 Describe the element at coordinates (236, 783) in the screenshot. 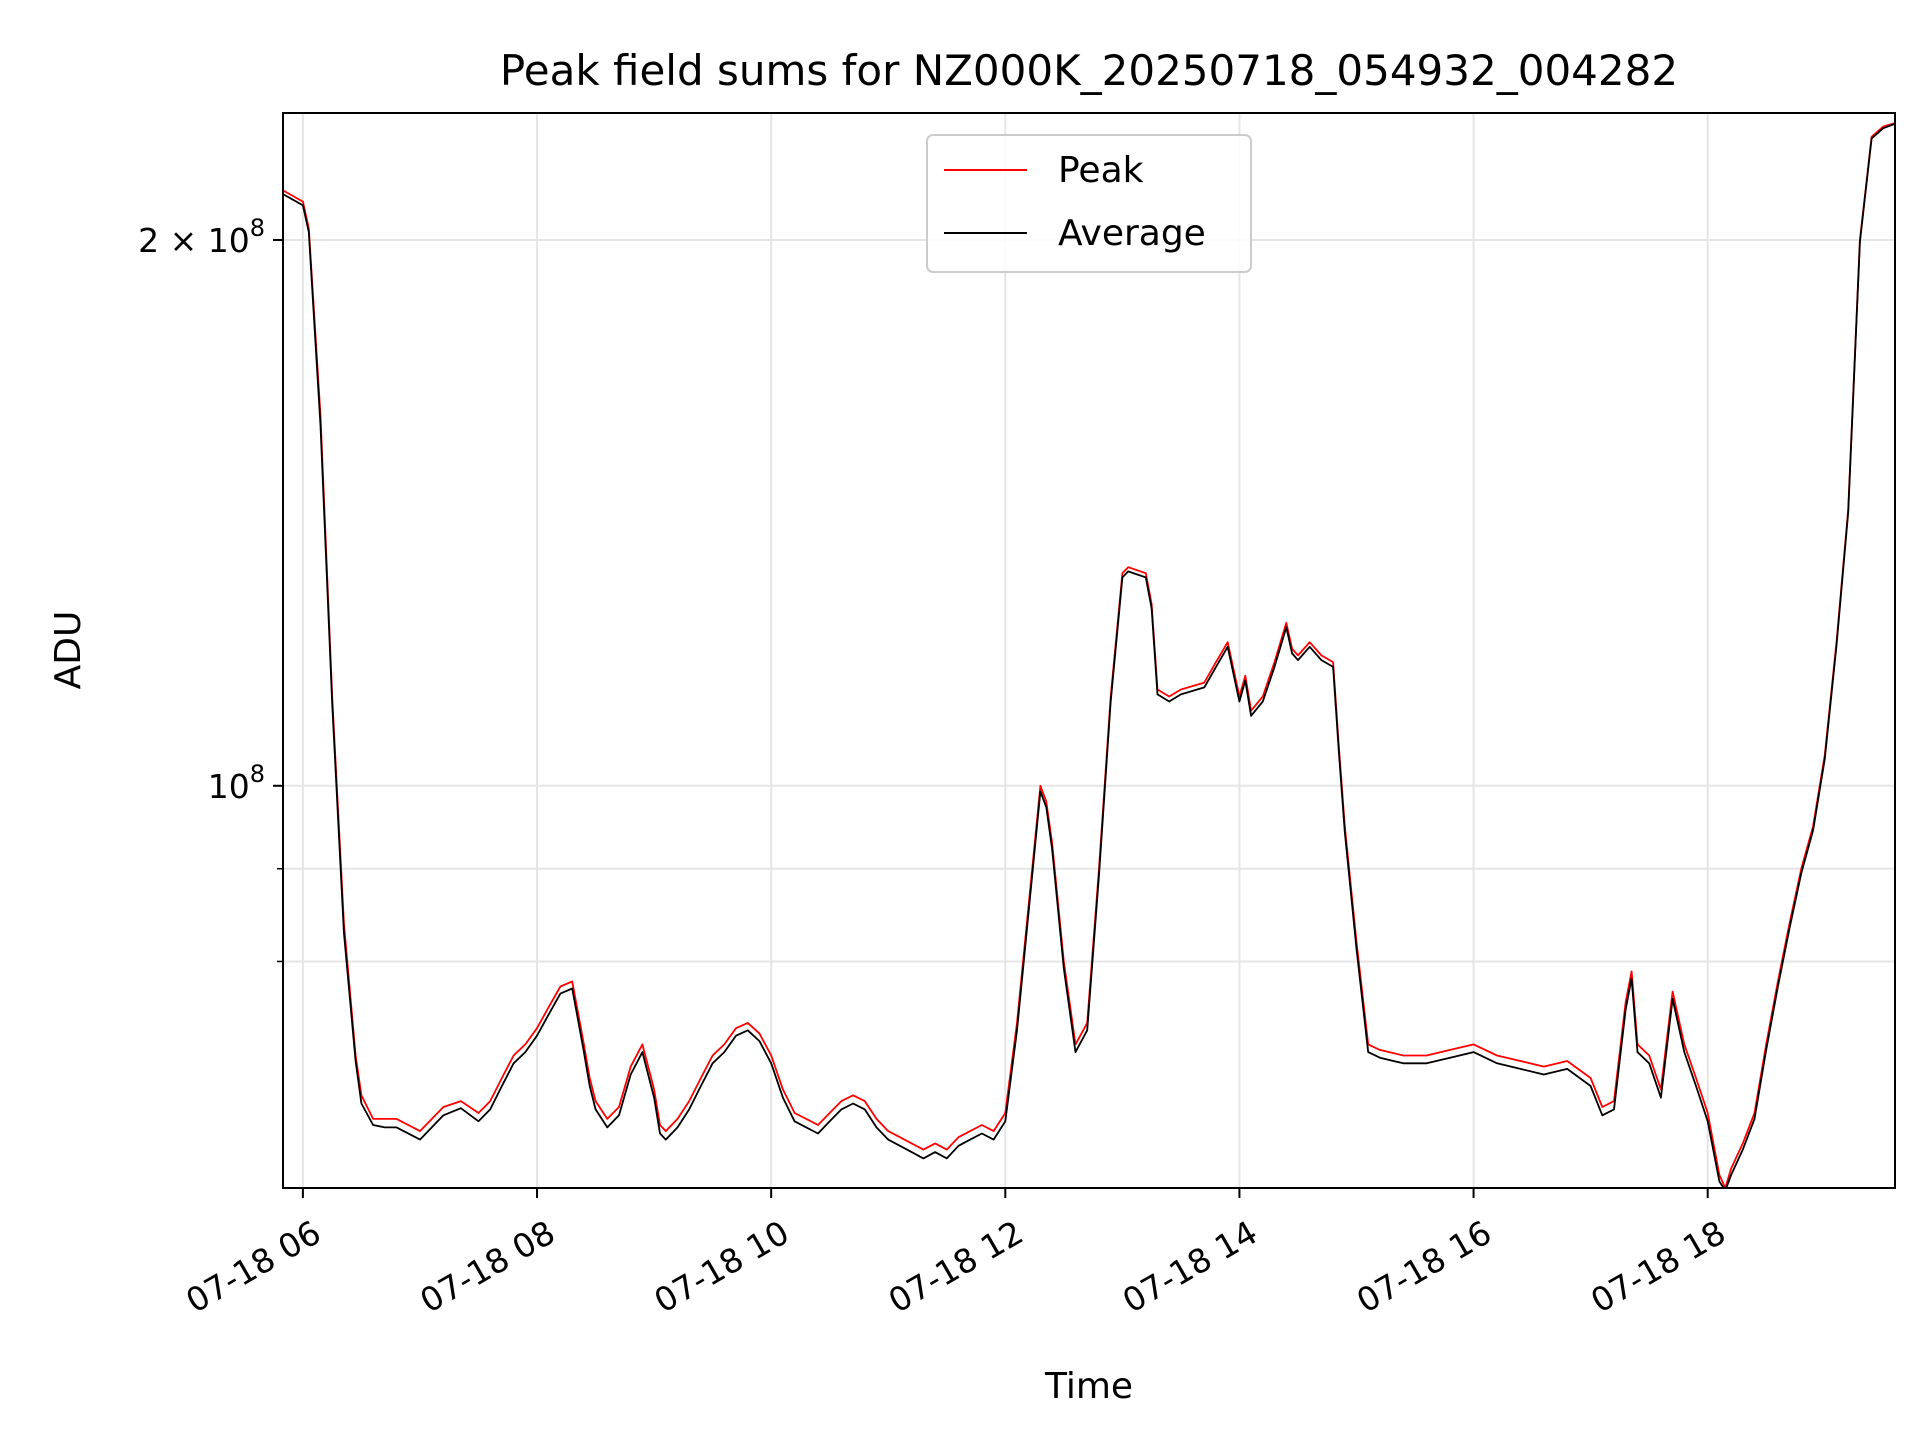

I see `y-tick-label: 108` at that location.